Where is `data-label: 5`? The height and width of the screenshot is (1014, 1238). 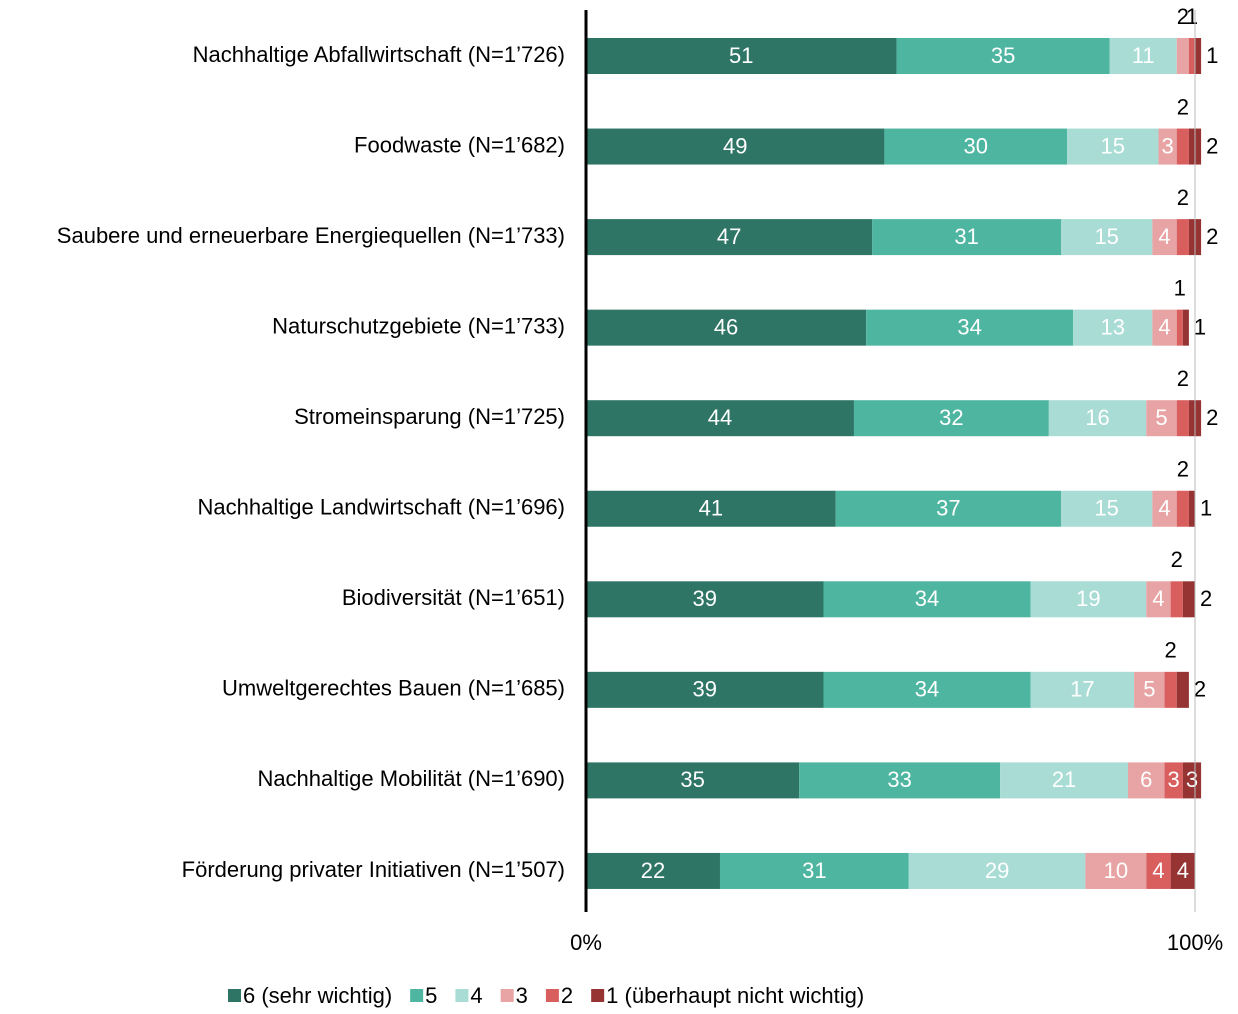 data-label: 5 is located at coordinates (1161, 417).